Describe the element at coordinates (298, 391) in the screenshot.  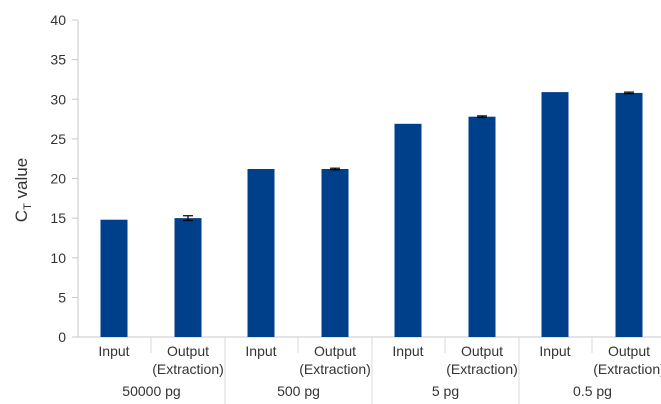
I see `x-group-label: 500 pg` at that location.